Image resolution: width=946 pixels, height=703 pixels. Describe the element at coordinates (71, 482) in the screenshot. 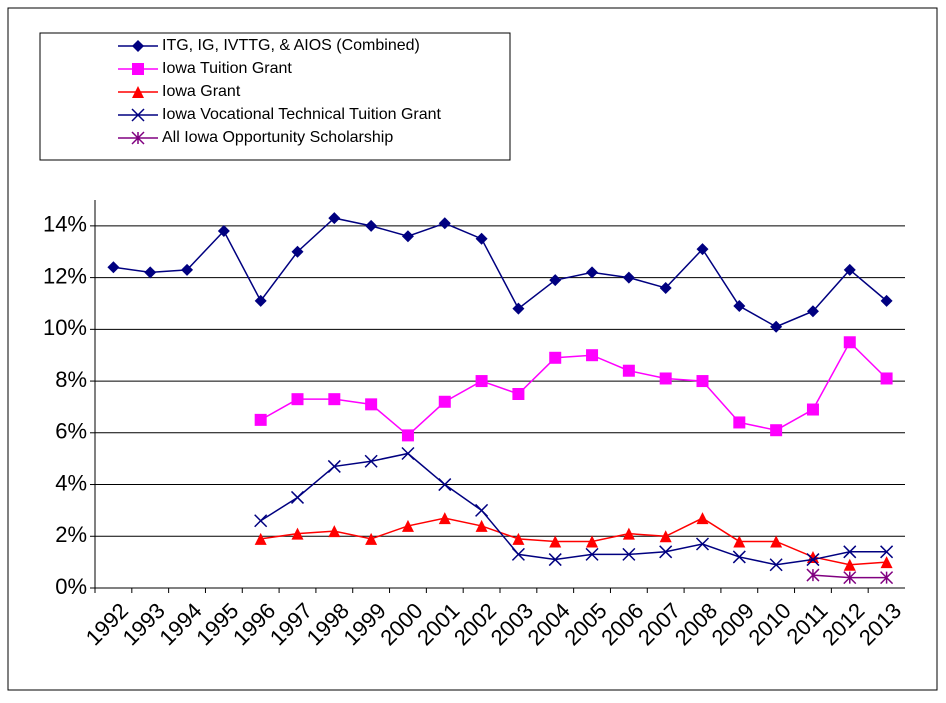

I see `y-tick-label: 4%` at that location.